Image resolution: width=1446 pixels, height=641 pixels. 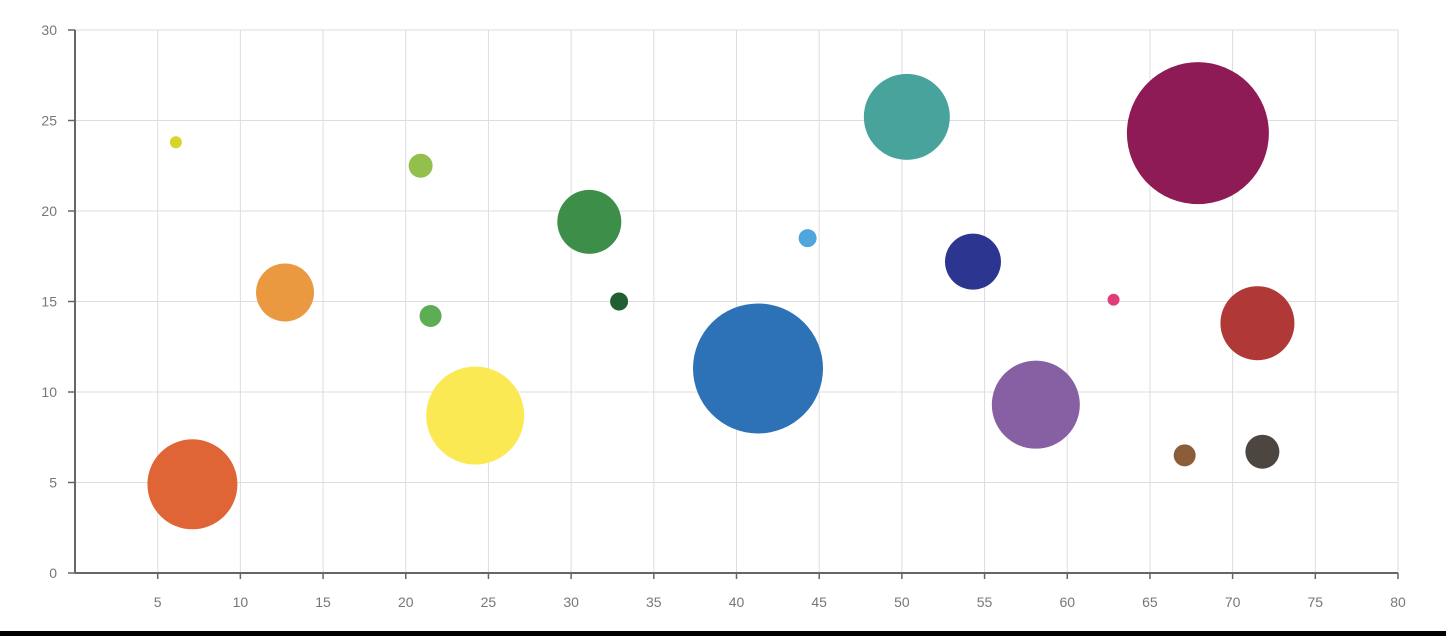 I want to click on bottom-border, so click(x=723, y=633).